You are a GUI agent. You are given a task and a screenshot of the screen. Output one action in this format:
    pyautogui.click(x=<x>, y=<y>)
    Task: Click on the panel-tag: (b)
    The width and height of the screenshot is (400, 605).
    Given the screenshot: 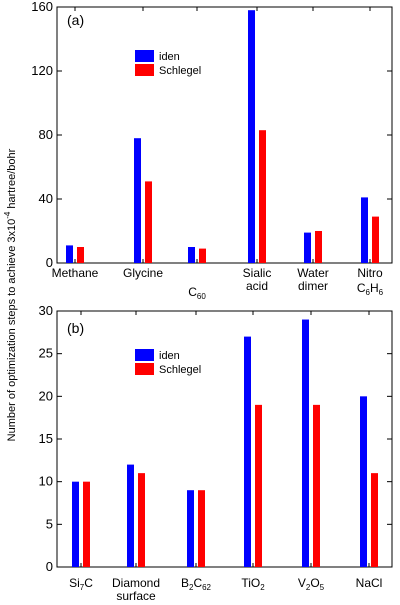 What is the action you would take?
    pyautogui.click(x=75, y=328)
    